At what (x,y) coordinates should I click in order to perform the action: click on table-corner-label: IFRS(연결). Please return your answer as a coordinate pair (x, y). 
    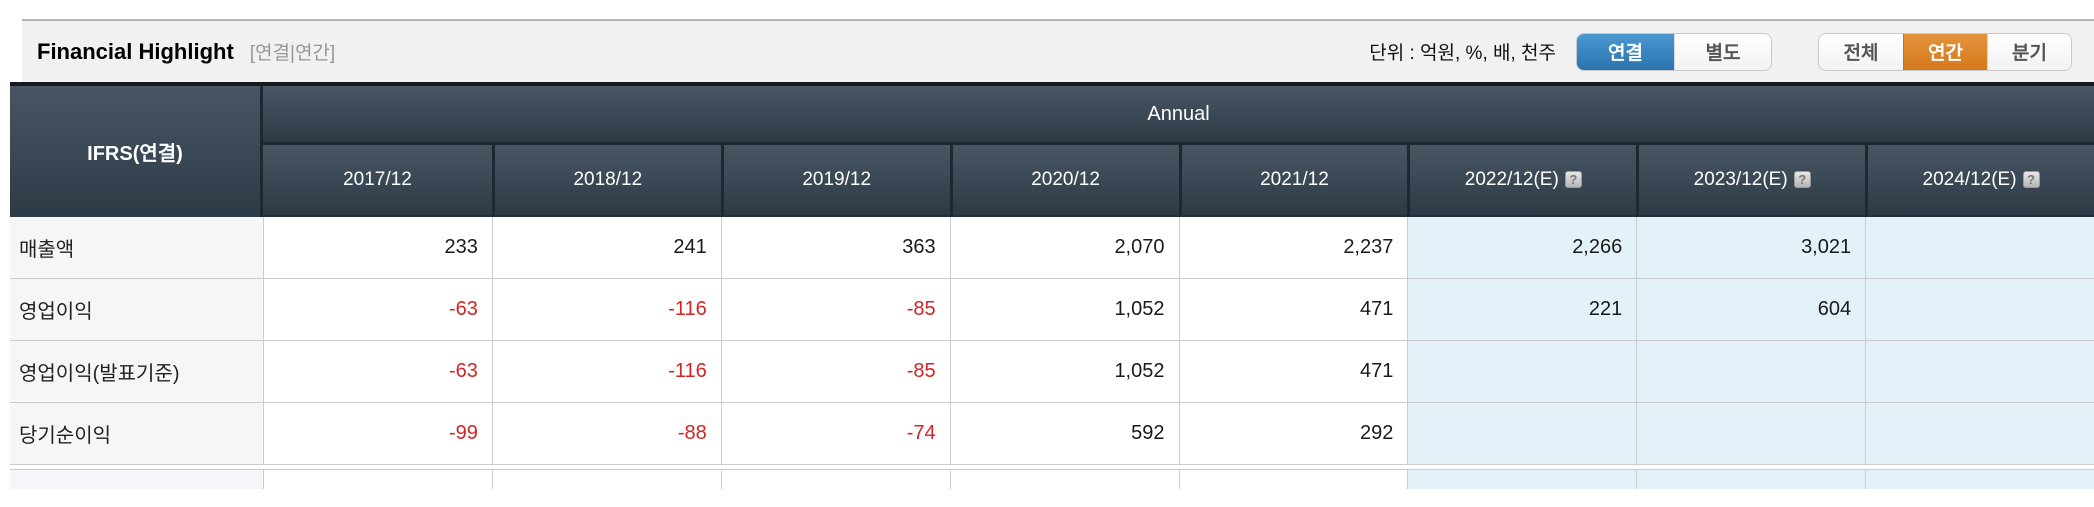
    Looking at the image, I should click on (136, 151).